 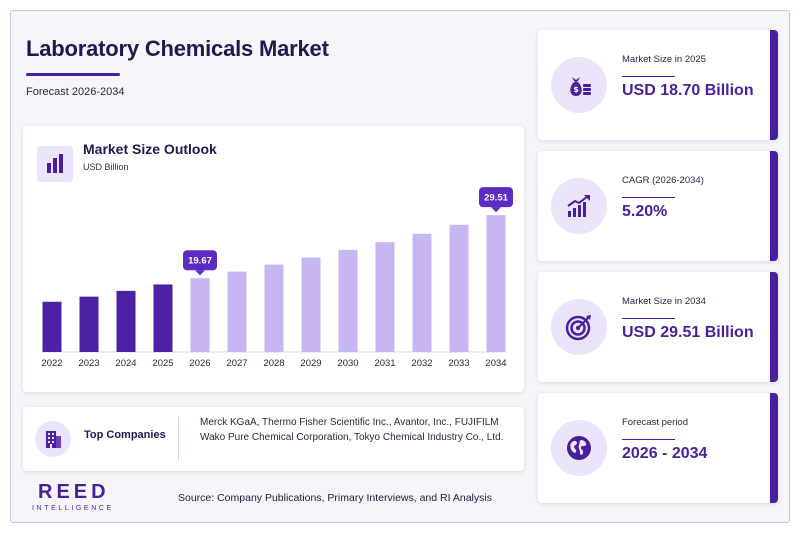 What do you see at coordinates (645, 211) in the screenshot?
I see `stat-value: 5.20%` at bounding box center [645, 211].